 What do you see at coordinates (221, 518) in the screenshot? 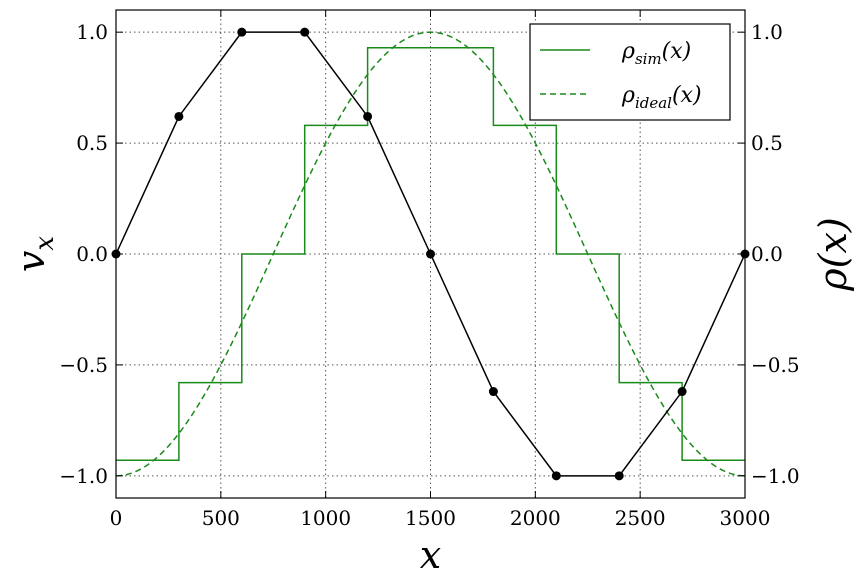
I see `x-tick-label: 500` at bounding box center [221, 518].